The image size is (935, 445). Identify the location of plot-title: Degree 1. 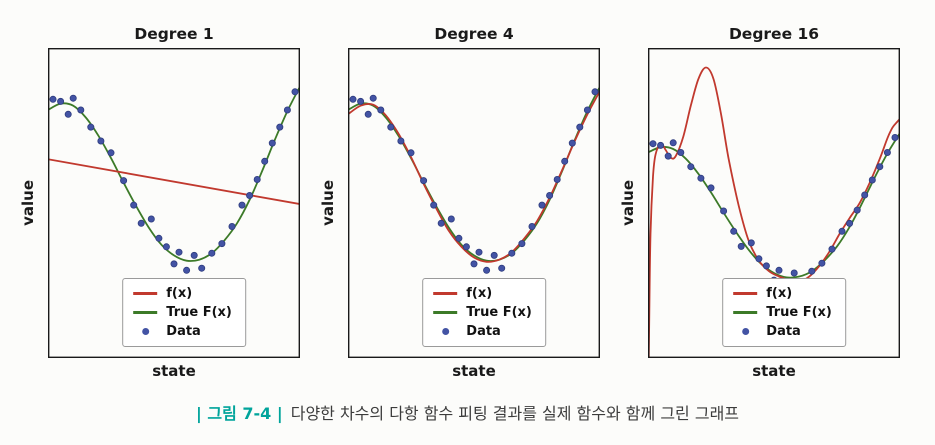
(174, 34).